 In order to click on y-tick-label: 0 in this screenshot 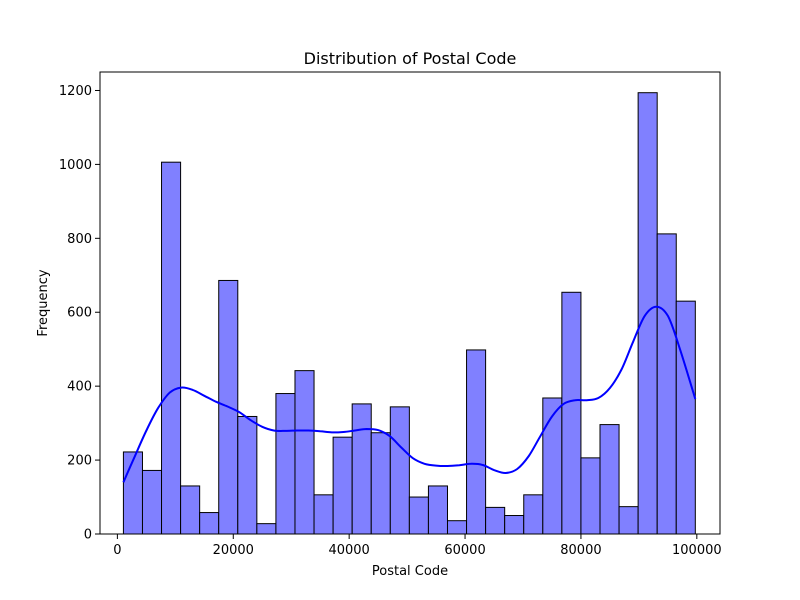, I will do `click(88, 535)`.